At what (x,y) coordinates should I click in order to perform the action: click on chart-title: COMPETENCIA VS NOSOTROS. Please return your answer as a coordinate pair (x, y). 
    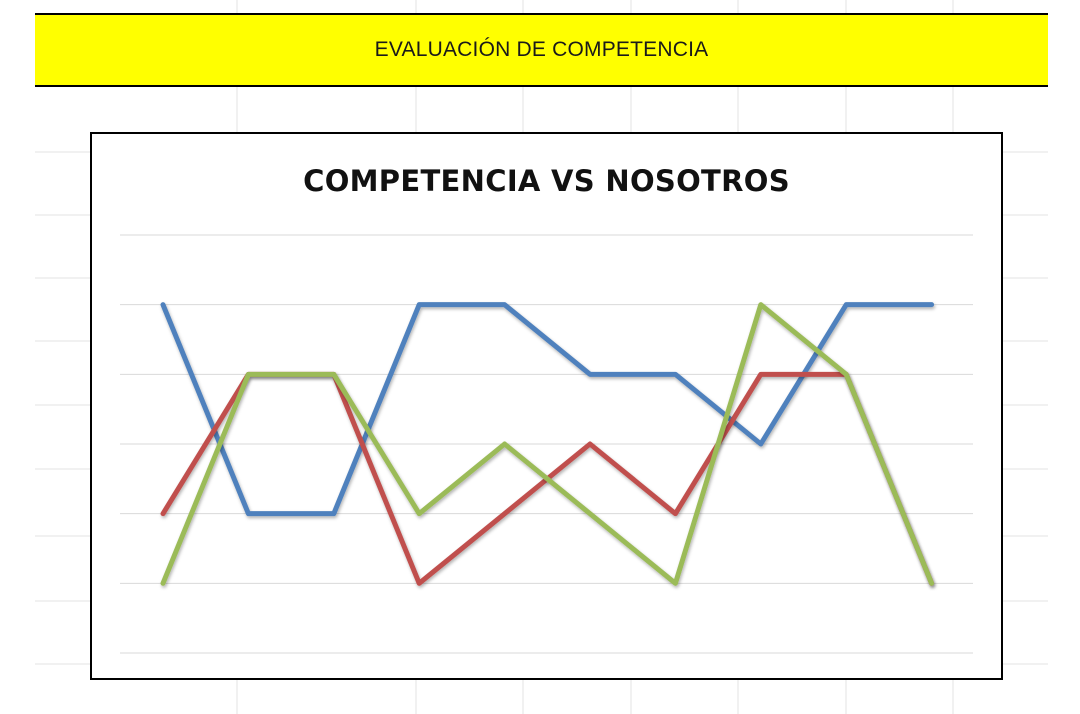
    Looking at the image, I should click on (546, 181).